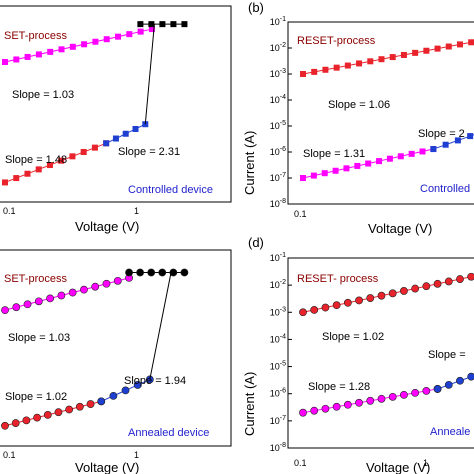 The image size is (474, 474). Describe the element at coordinates (386, 344) in the screenshot. I see `panel-d-plot` at that location.